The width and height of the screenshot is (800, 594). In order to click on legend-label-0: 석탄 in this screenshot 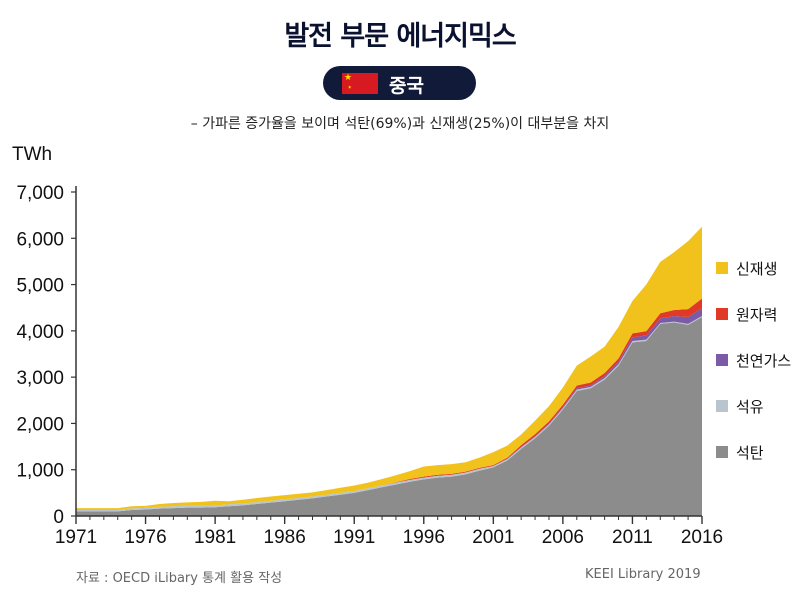, I will do `click(750, 453)`.